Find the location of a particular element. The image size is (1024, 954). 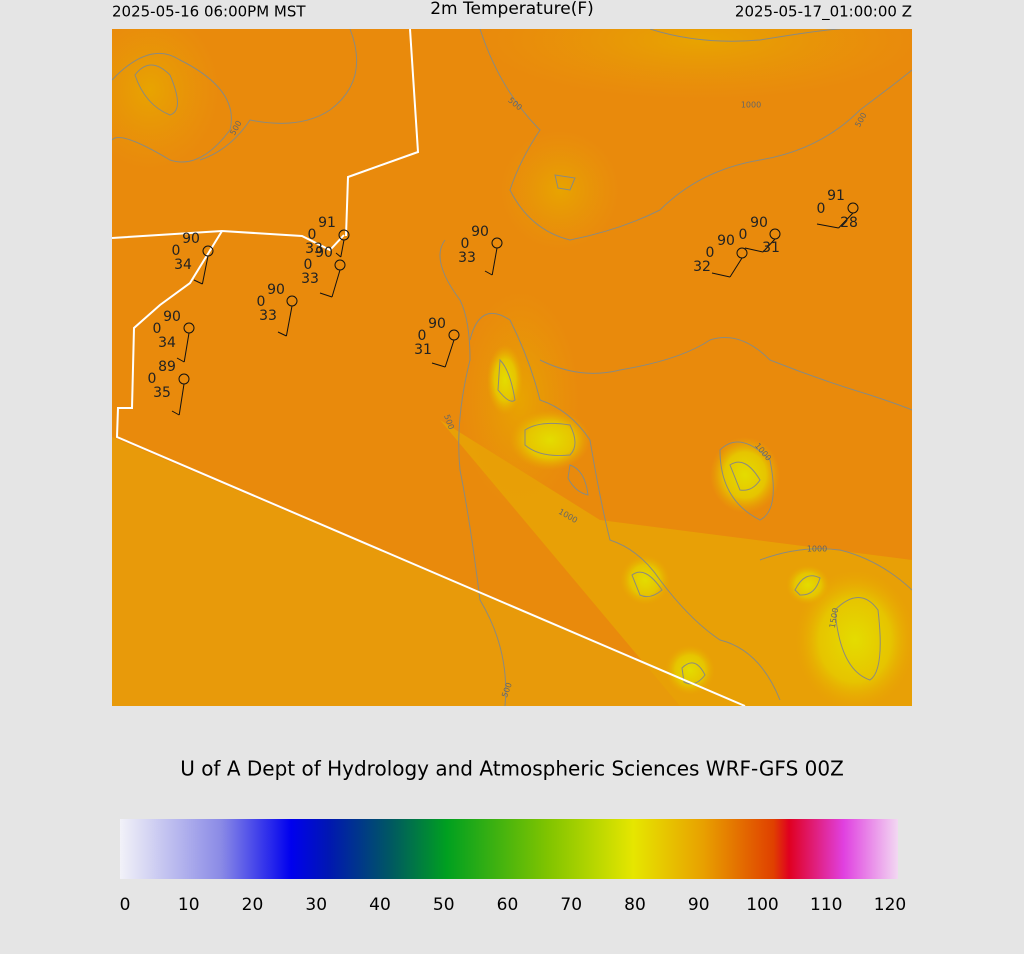

colorbar-tick-label: 40 is located at coordinates (380, 905).